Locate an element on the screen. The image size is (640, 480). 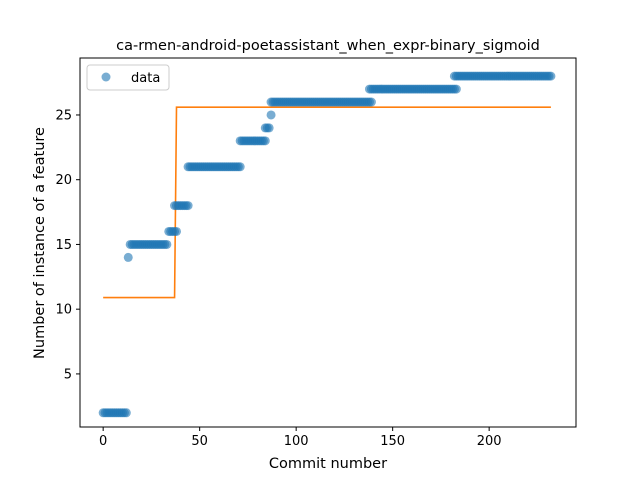
legend: data is located at coordinates (128, 77).